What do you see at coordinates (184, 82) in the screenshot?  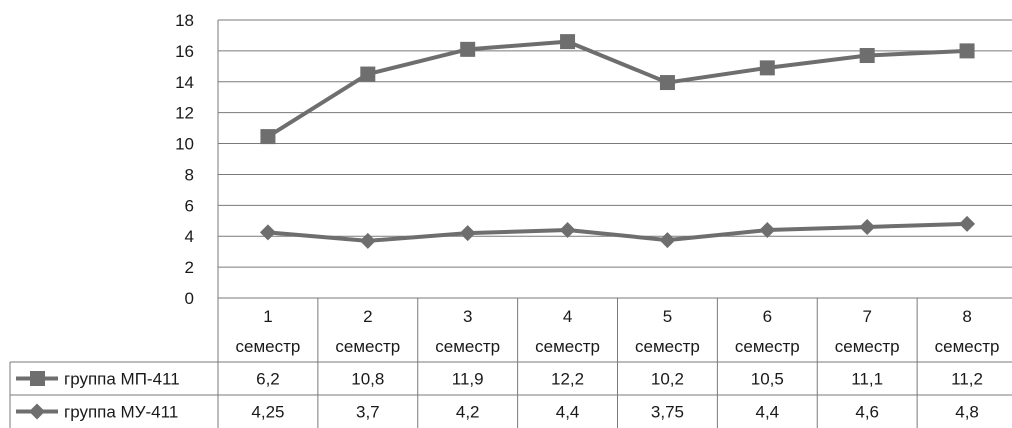 I see `y-tick-label: 14` at bounding box center [184, 82].